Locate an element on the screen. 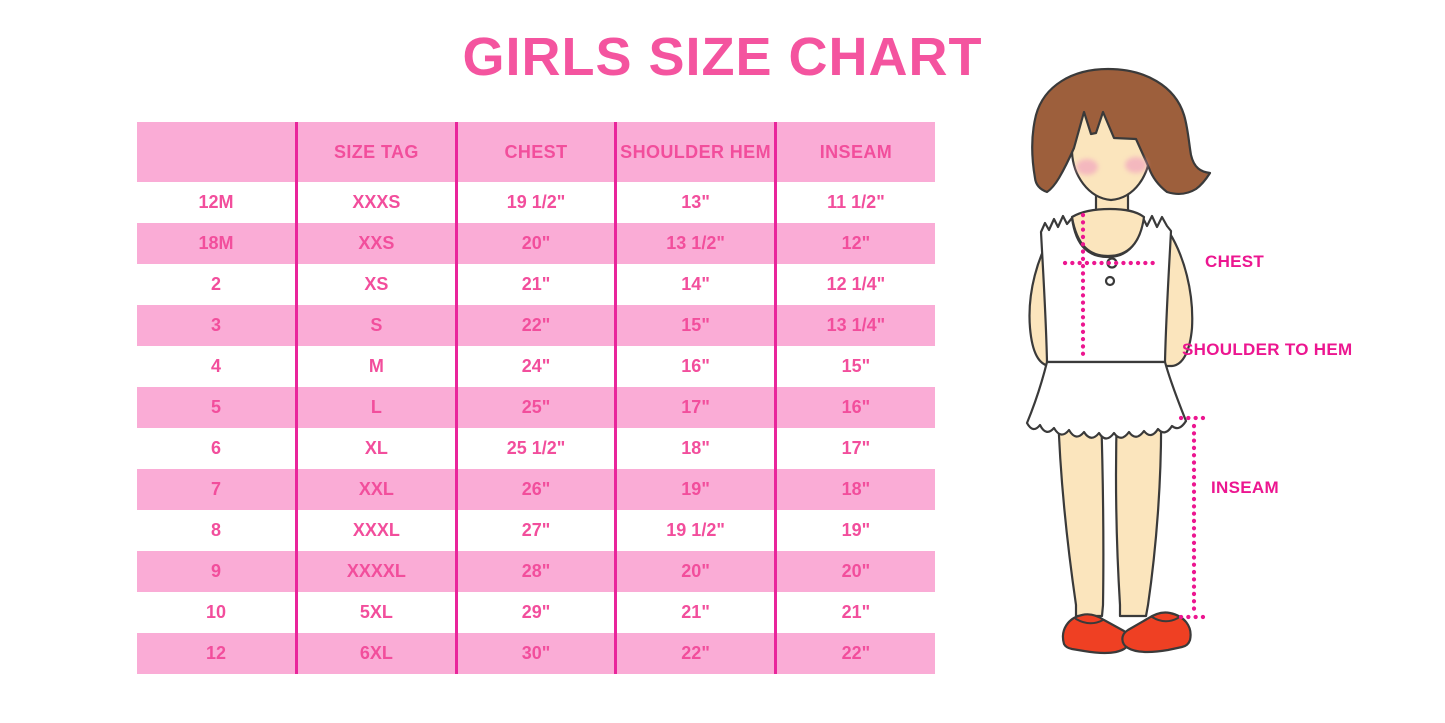 The height and width of the screenshot is (723, 1445). right-shoe is located at coordinates (1156, 632).